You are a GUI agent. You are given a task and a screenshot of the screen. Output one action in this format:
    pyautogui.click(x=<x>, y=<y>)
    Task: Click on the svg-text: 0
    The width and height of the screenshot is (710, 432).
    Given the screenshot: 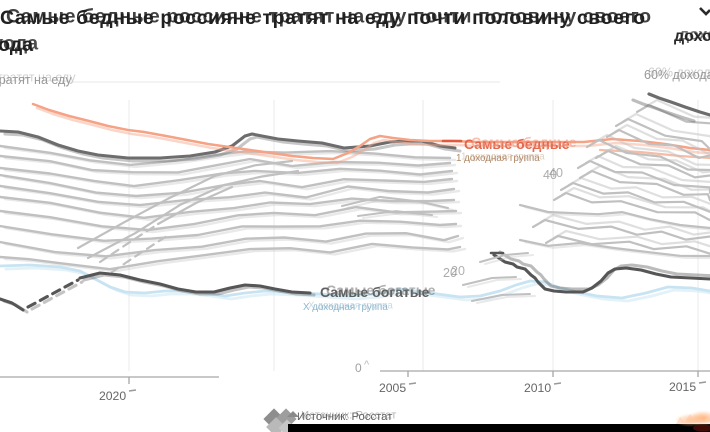 What is the action you would take?
    pyautogui.click(x=358, y=368)
    